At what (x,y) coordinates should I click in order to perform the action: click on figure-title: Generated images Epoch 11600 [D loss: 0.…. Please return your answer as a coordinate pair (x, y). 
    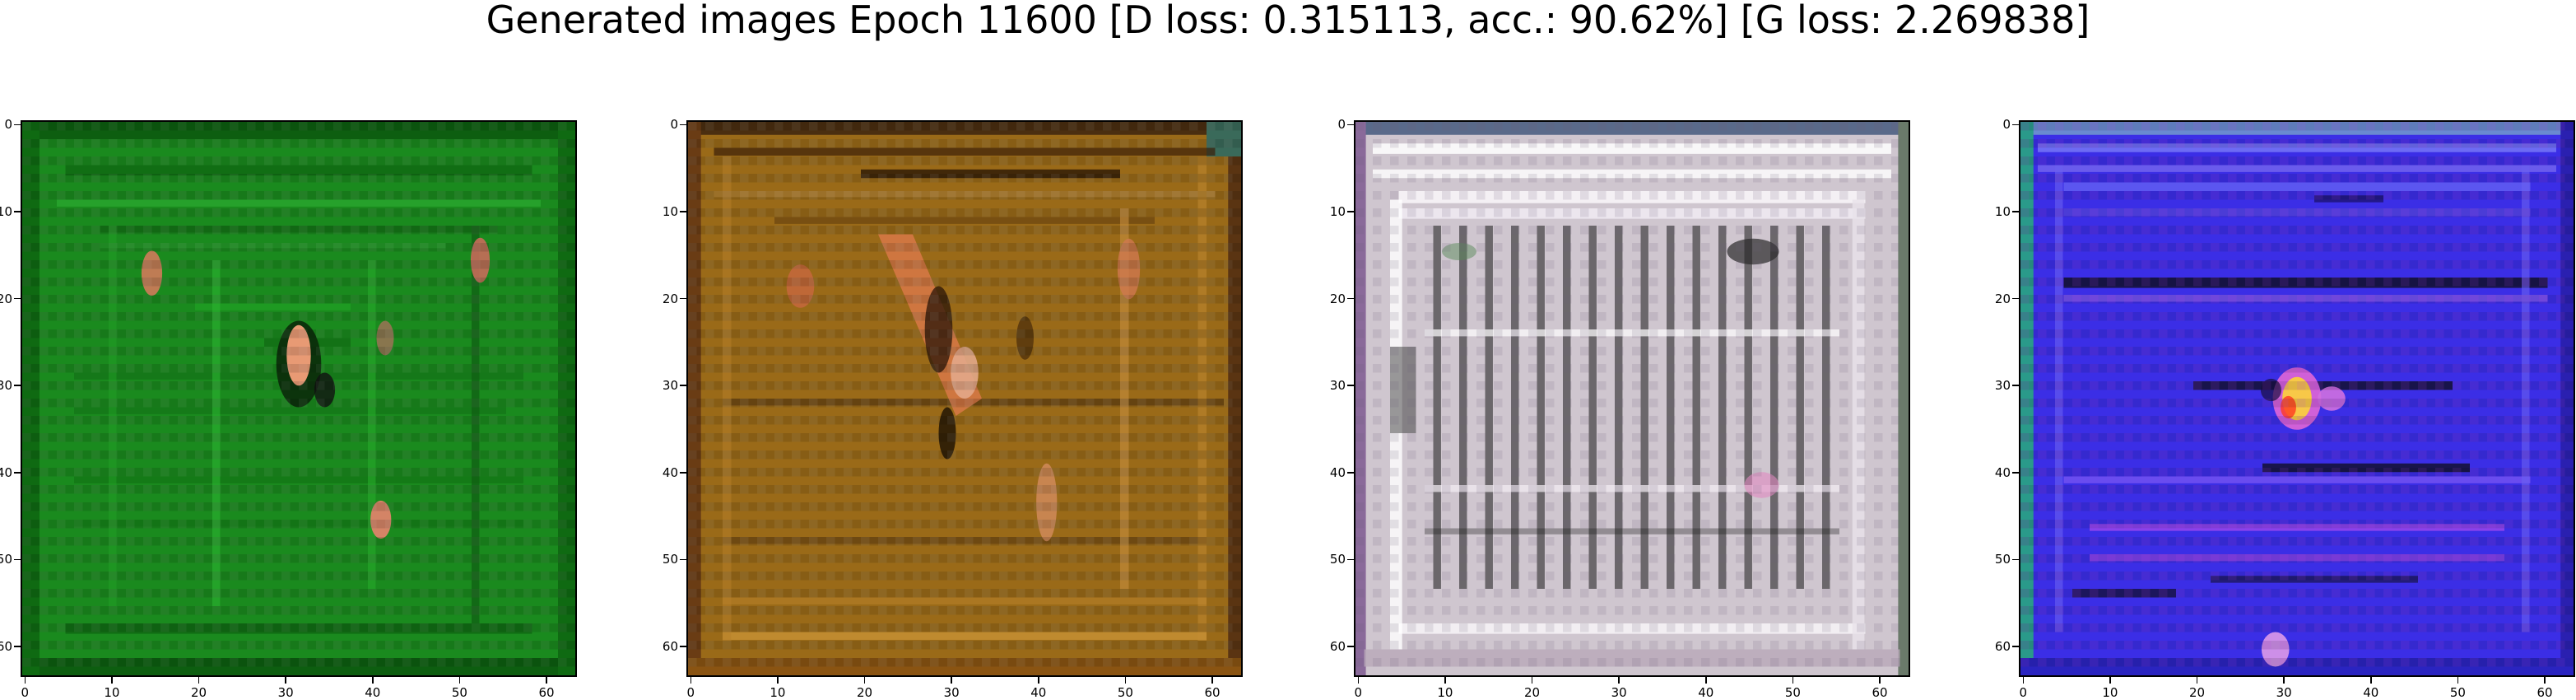
    Looking at the image, I should click on (1288, 21).